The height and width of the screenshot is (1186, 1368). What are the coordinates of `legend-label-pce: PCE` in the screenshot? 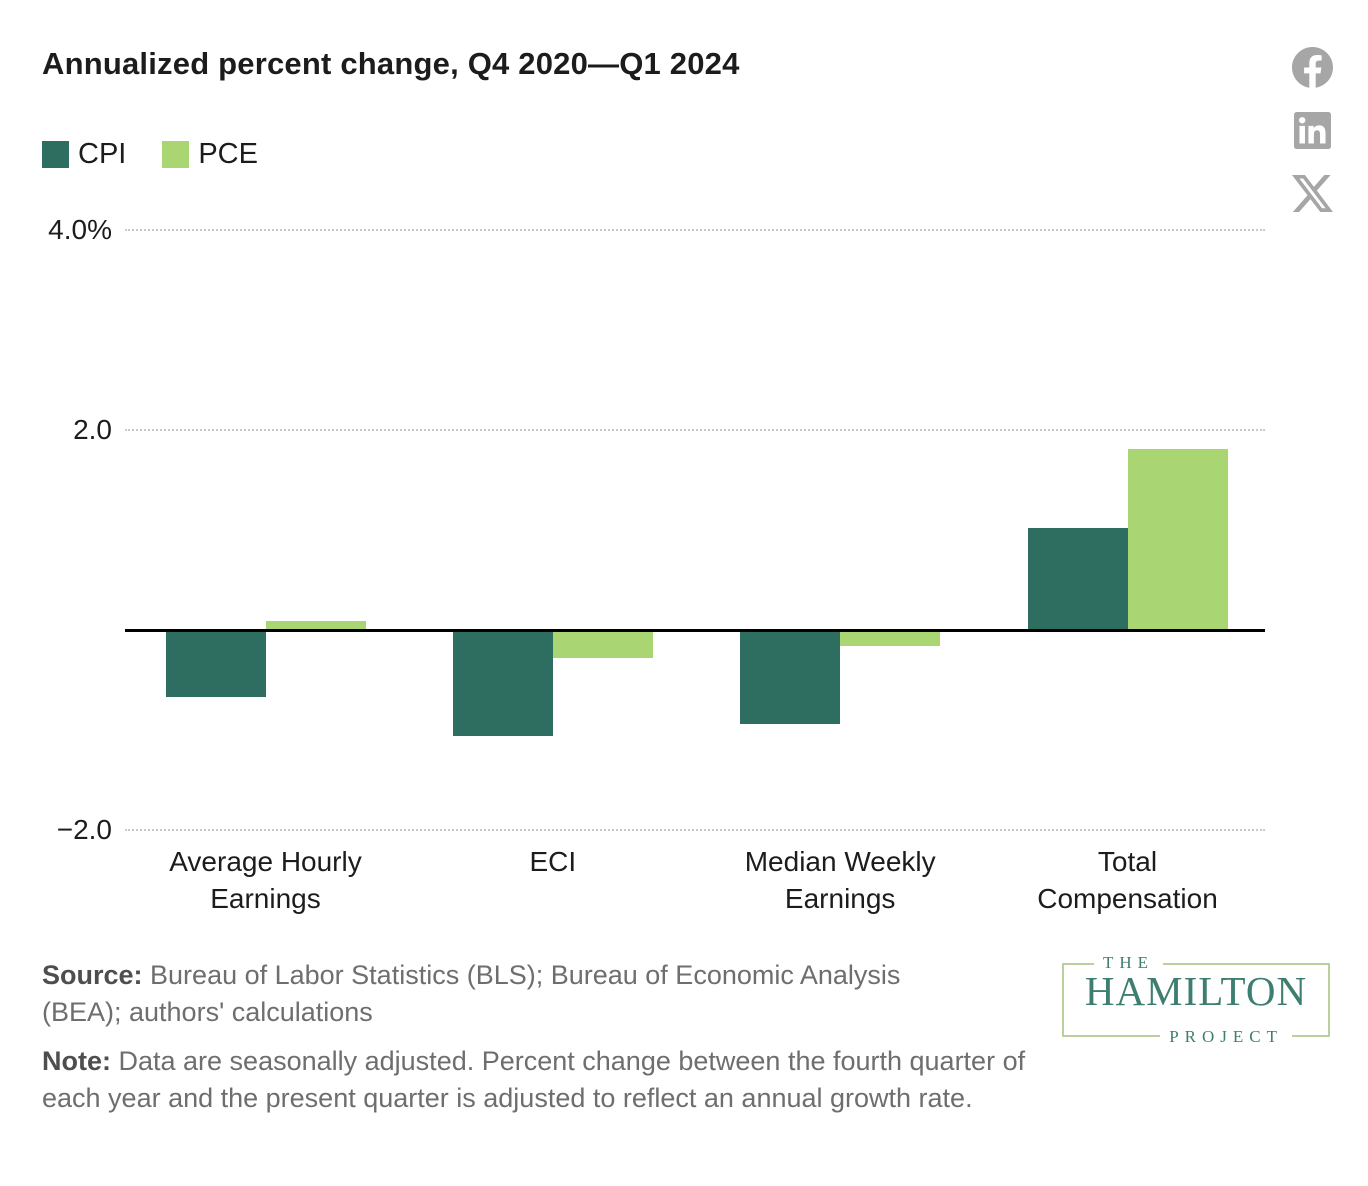 It's located at (228, 154).